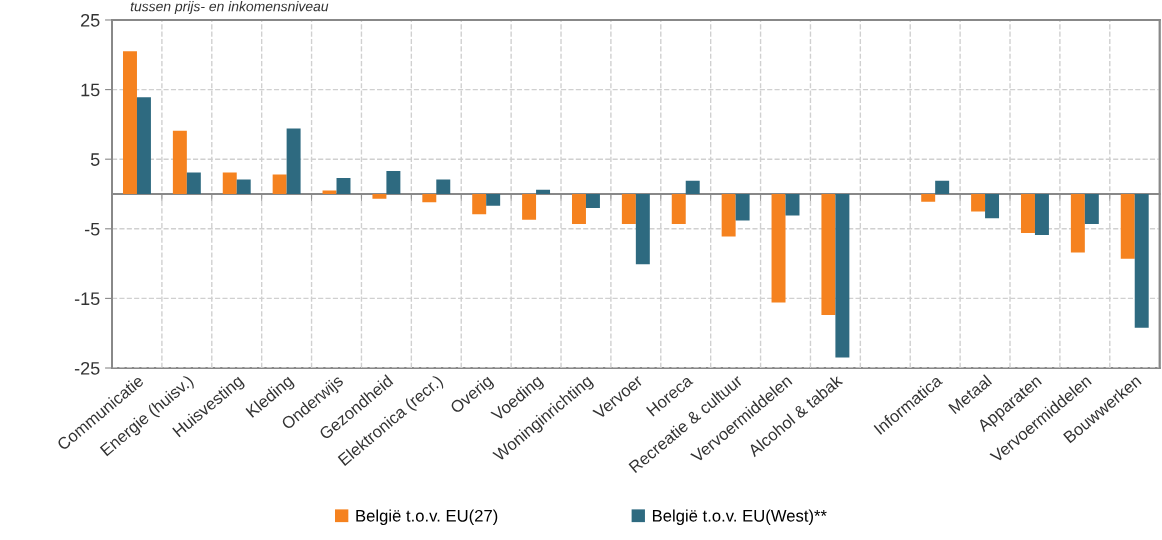 The width and height of the screenshot is (1162, 540). Describe the element at coordinates (427, 517) in the screenshot. I see `legend-label: België t.o.v. EU(27)` at that location.